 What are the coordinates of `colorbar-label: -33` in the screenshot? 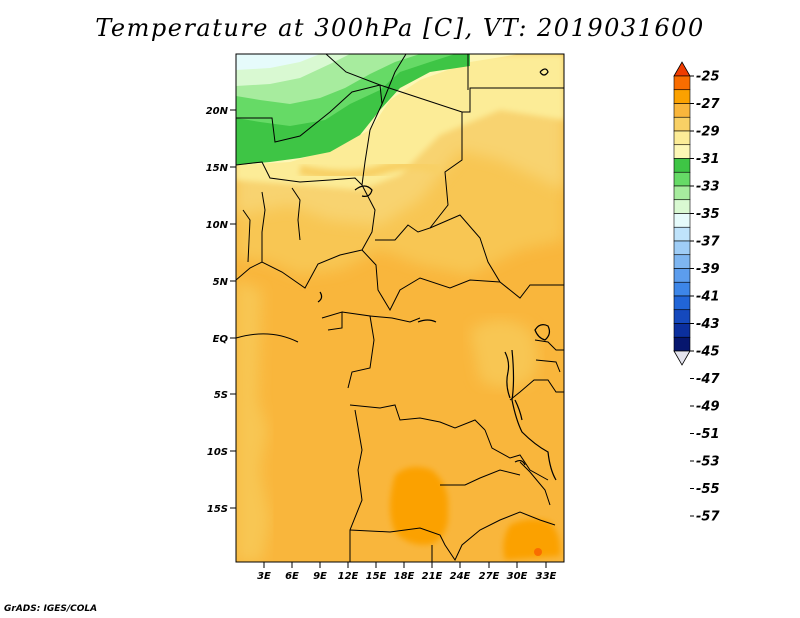 It's located at (708, 187).